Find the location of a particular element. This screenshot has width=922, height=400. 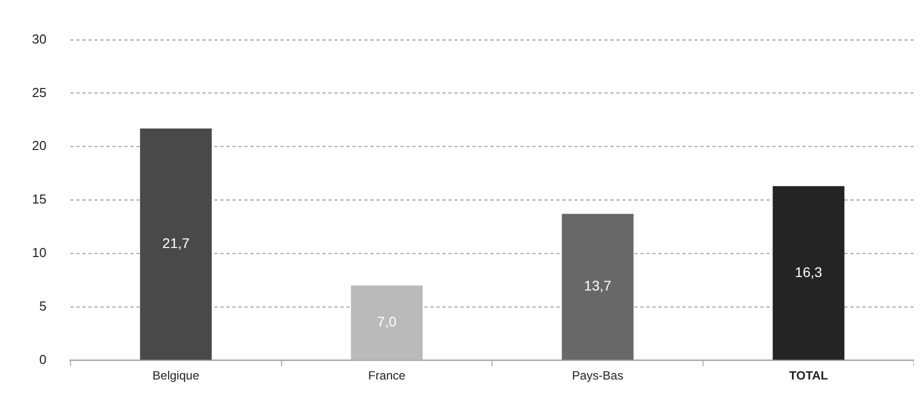

y-tick-label: 30 is located at coordinates (39, 38).